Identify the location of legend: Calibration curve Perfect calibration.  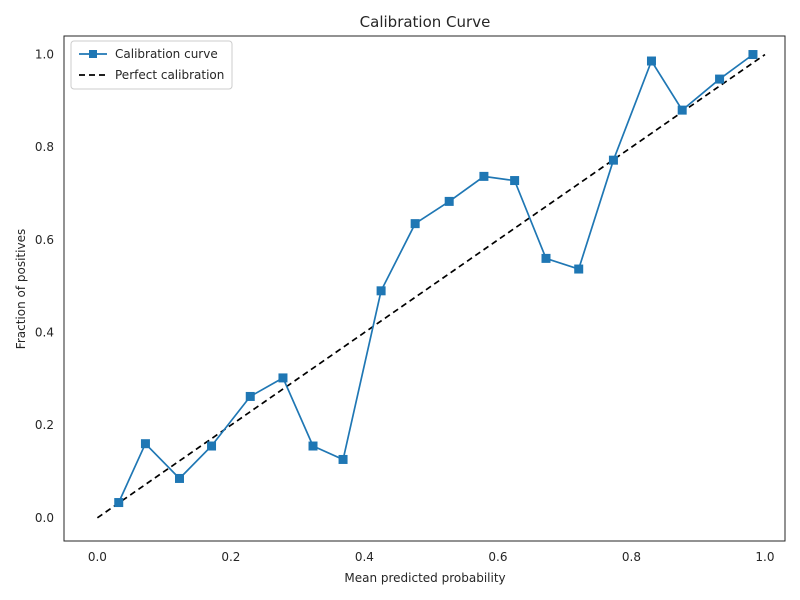
(151, 65).